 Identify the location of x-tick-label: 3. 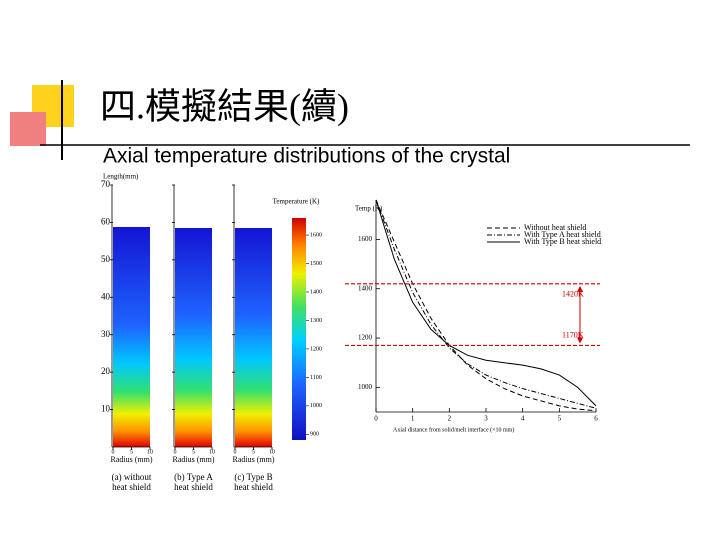
(486, 419).